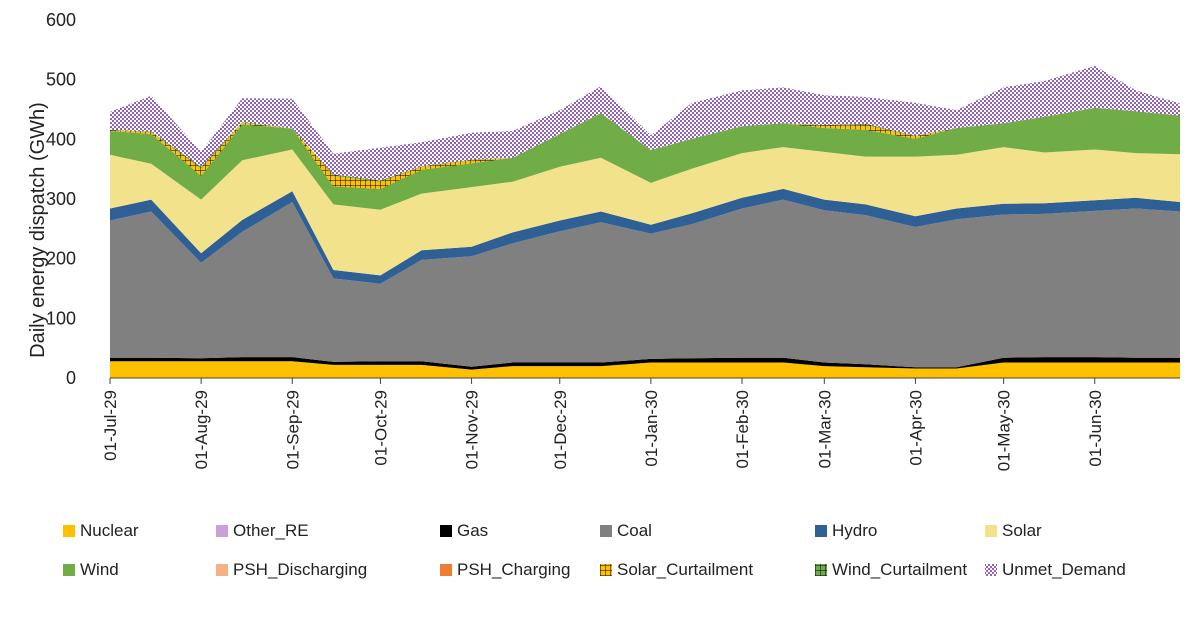  Describe the element at coordinates (472, 530) in the screenshot. I see `legend-label: Gas` at that location.